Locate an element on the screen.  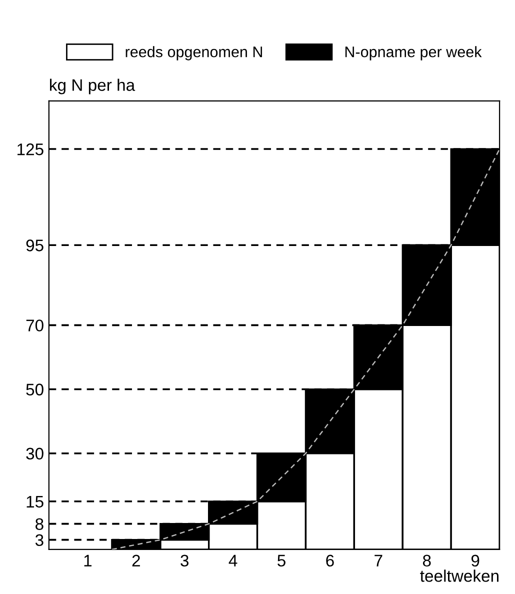
y-tick-label: 30 is located at coordinates (35, 454).